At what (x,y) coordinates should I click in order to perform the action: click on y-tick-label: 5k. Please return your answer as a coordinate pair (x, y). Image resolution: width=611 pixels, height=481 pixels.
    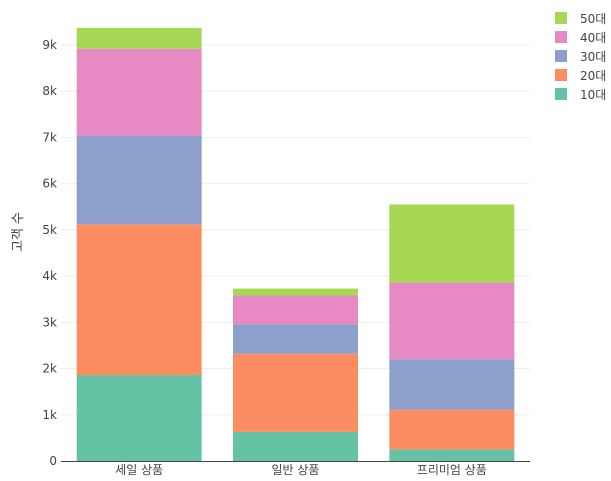
    Looking at the image, I should click on (49, 230).